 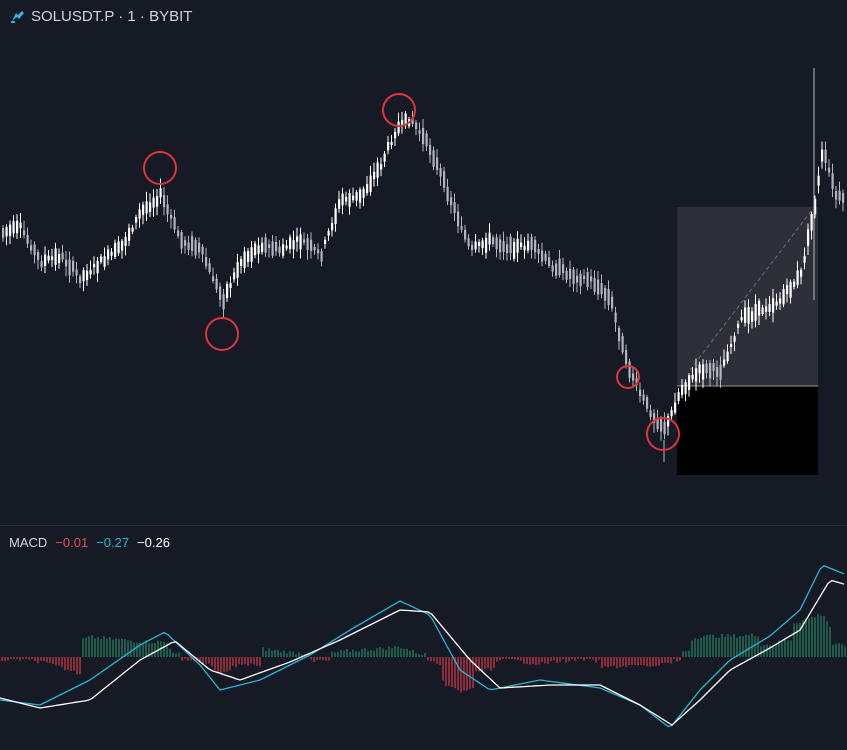 I want to click on pivot-marker-circle, so click(x=160, y=168).